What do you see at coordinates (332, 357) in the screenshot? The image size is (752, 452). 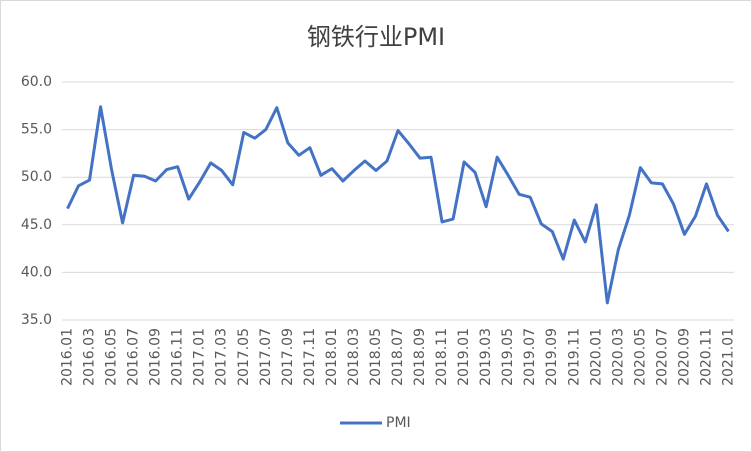 I see `x-tick-label: 2018.01` at bounding box center [332, 357].